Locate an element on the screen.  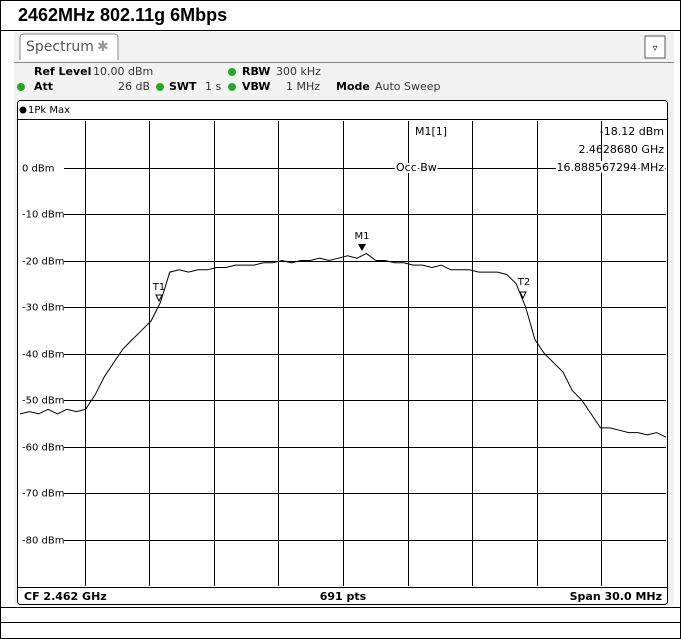
footer-pts: 691 pts is located at coordinates (343, 596).